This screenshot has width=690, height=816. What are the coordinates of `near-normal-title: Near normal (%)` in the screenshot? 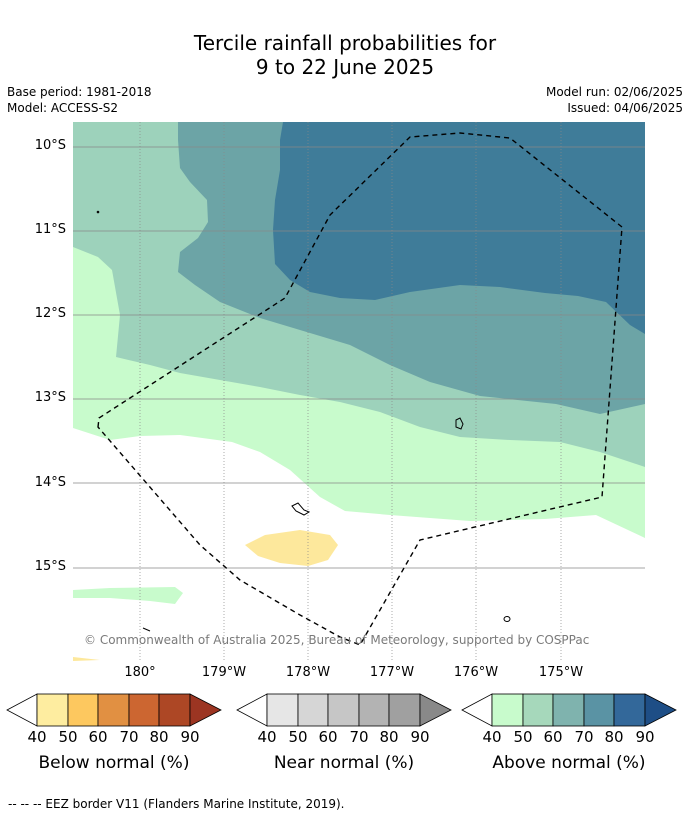 It's located at (344, 763).